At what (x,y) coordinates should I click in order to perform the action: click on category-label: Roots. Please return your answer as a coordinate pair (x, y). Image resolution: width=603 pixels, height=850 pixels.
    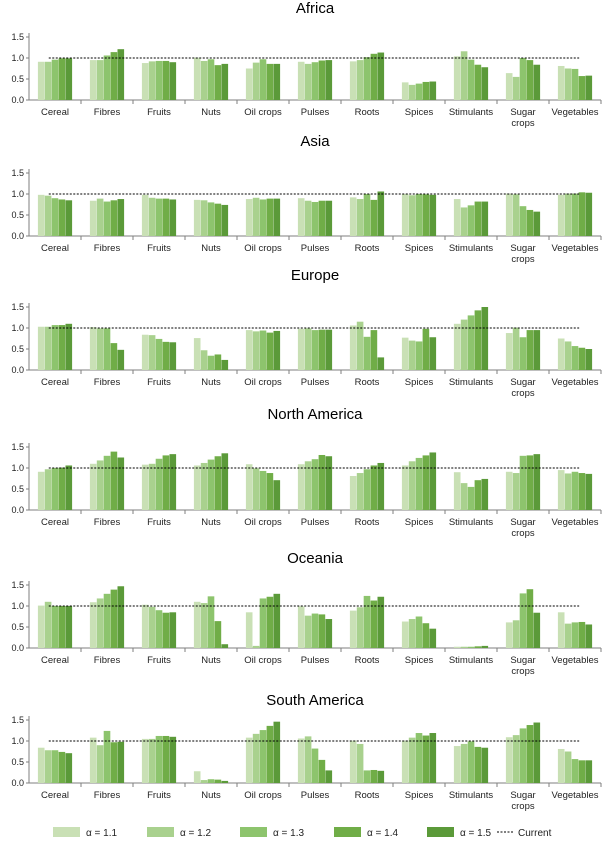
    Looking at the image, I should click on (367, 522).